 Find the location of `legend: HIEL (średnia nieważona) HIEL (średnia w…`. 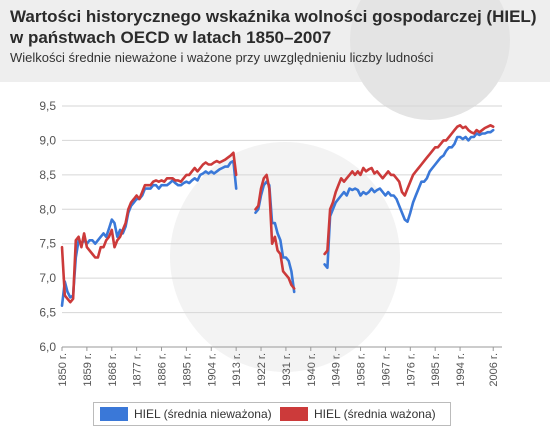

legend: HIEL (średnia nieważona) HIEL (średnia w… is located at coordinates (272, 414).